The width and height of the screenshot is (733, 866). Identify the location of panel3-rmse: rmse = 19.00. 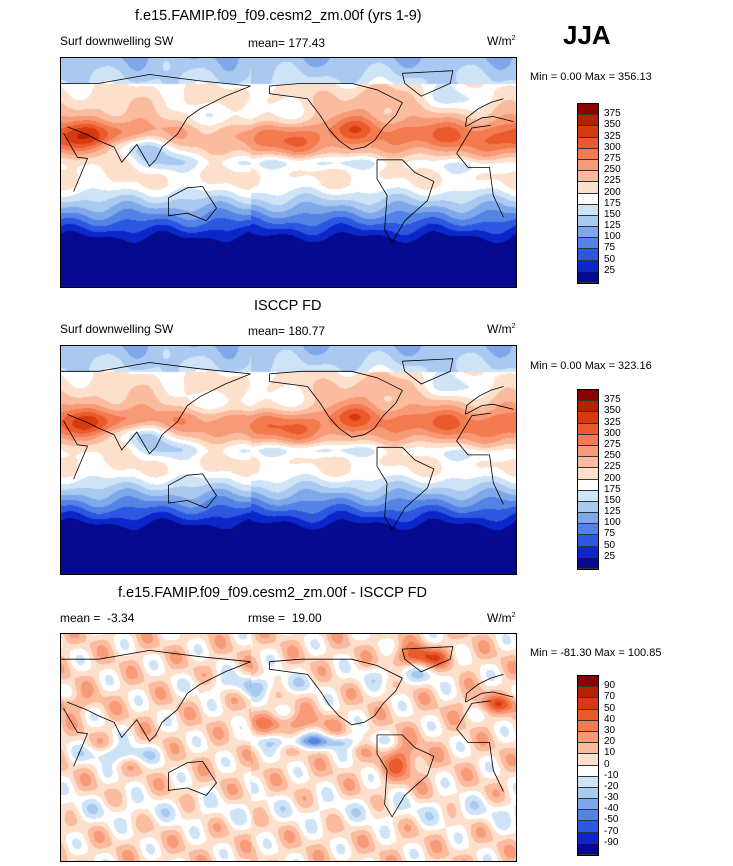
(285, 618).